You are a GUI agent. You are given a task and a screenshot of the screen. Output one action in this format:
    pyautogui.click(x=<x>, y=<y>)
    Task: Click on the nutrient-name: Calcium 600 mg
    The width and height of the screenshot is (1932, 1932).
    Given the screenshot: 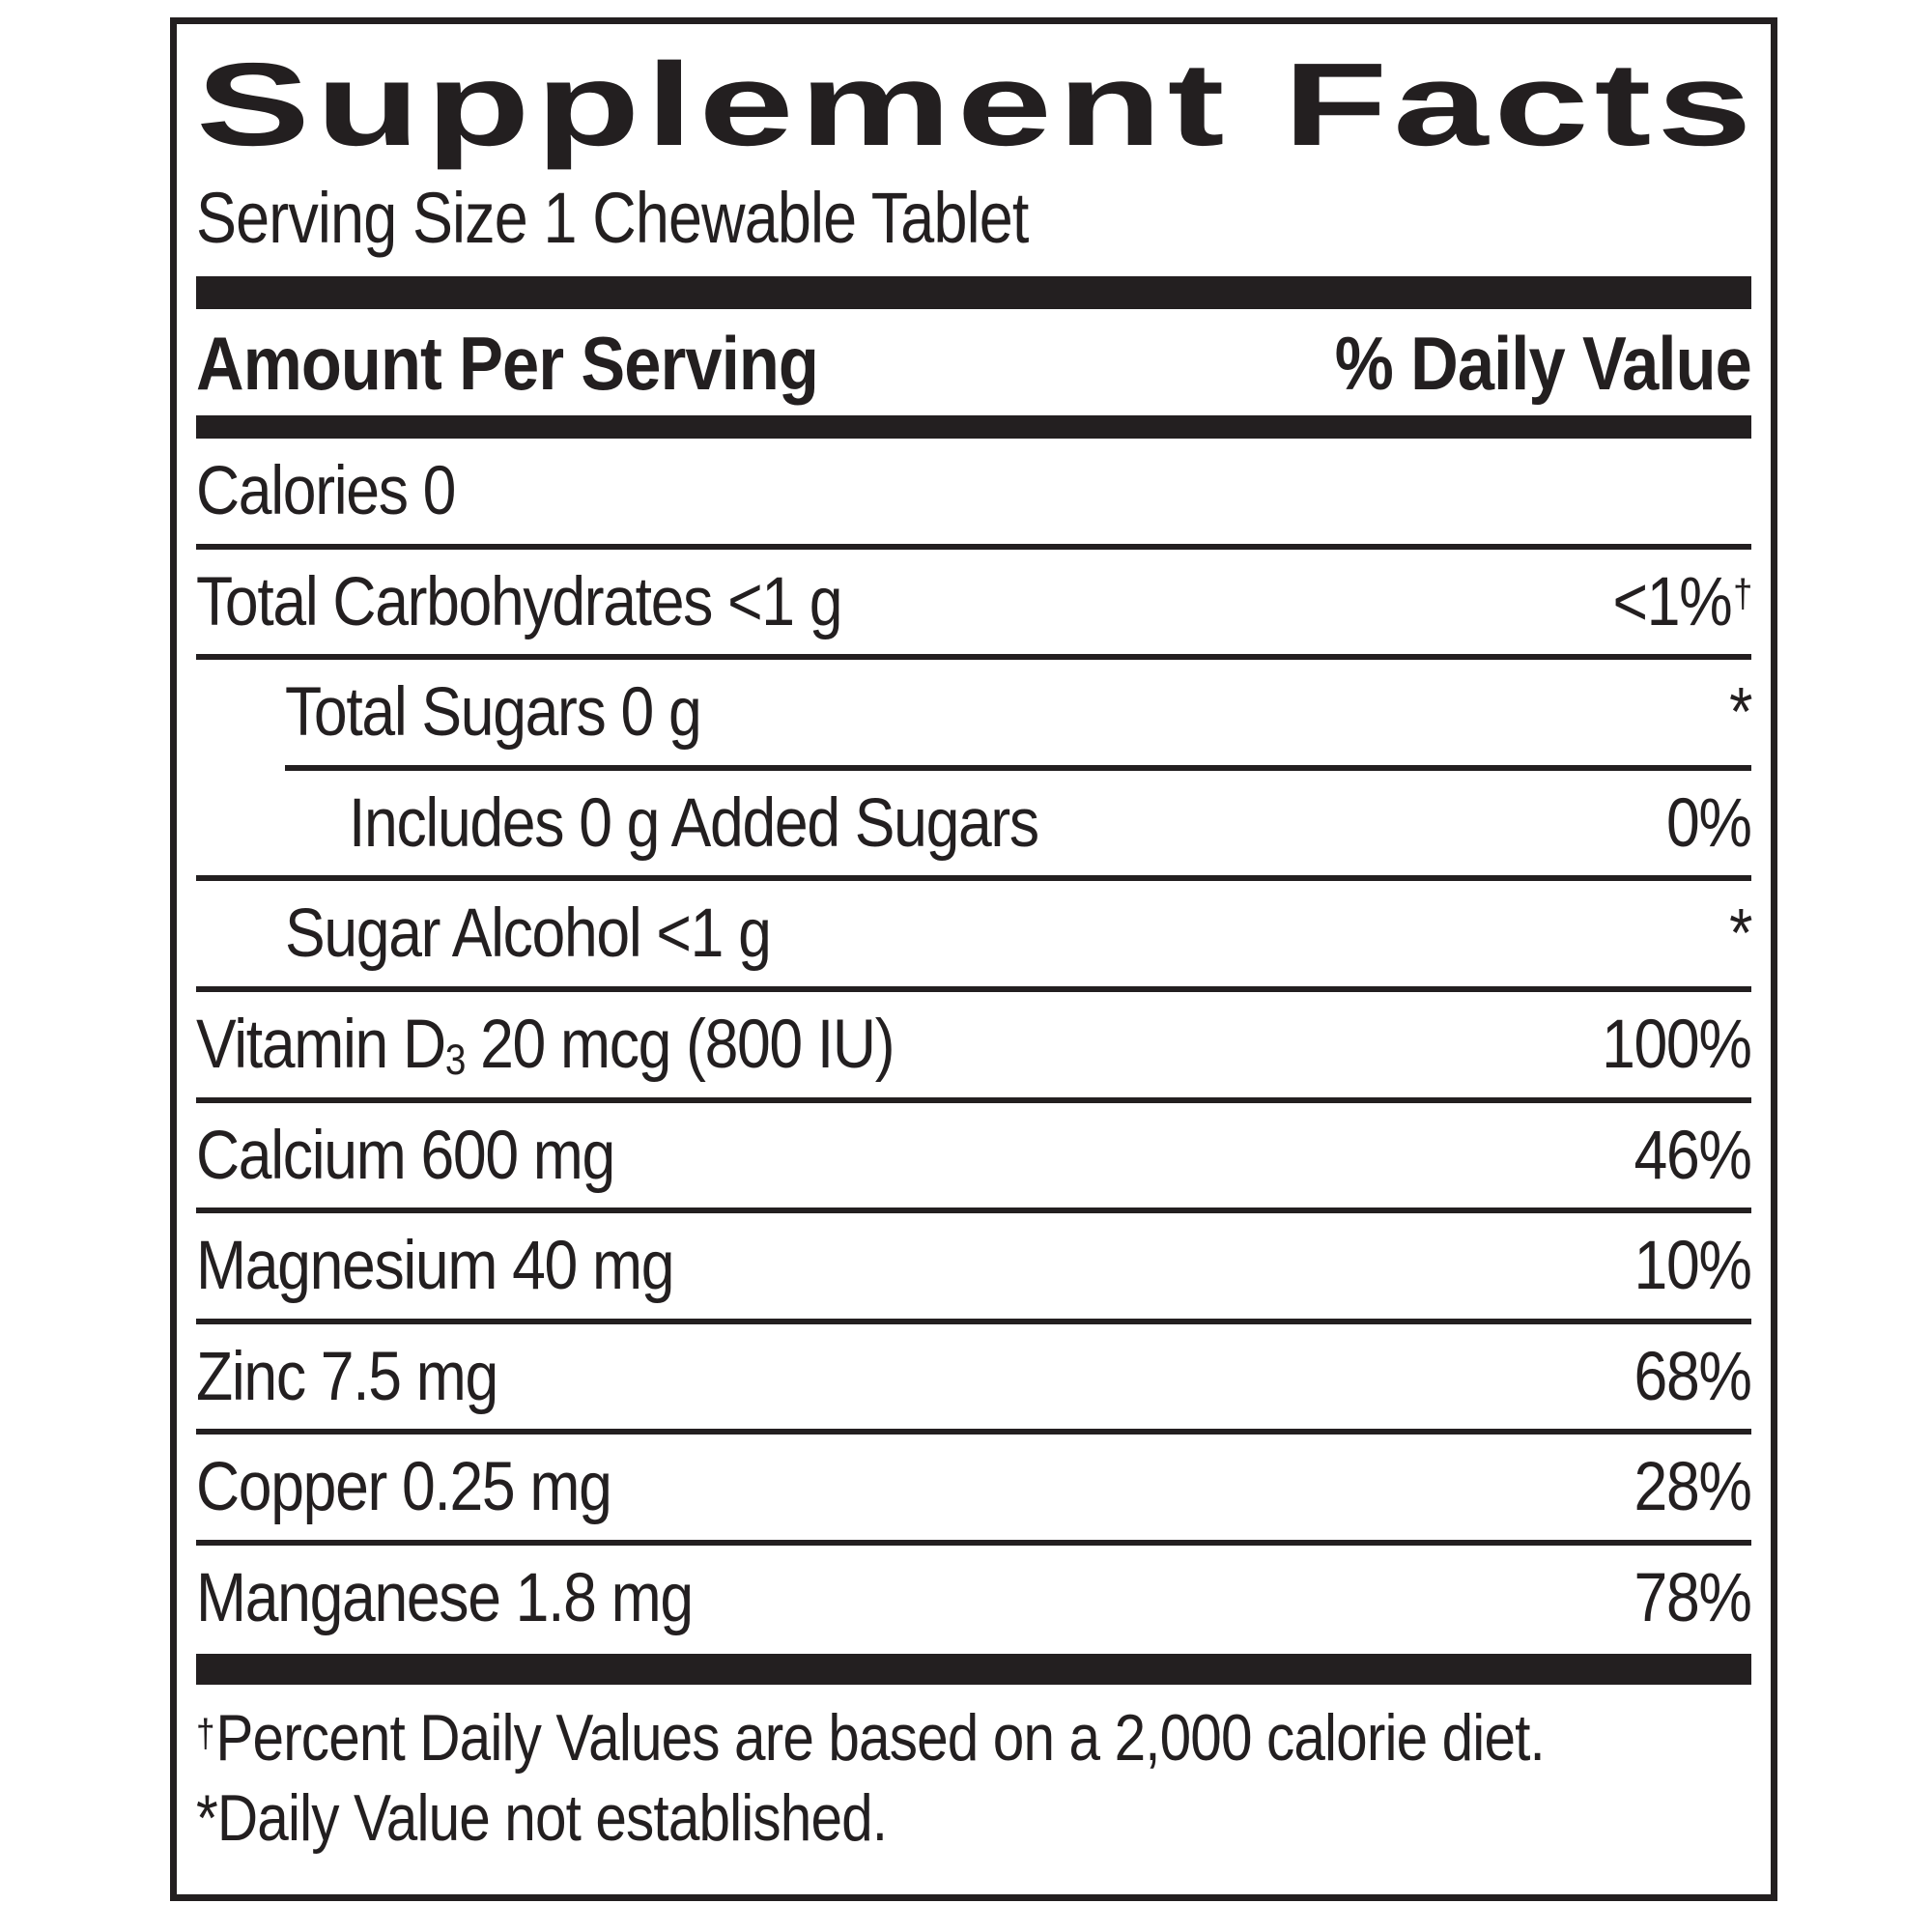 What is the action you would take?
    pyautogui.click(x=405, y=1155)
    